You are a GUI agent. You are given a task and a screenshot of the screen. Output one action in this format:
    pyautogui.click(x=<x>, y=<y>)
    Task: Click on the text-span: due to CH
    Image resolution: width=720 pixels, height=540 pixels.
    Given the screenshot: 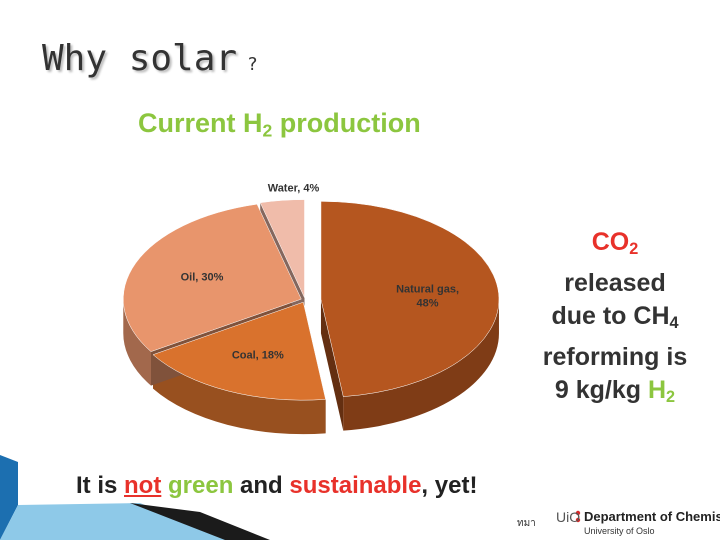 What is the action you would take?
    pyautogui.click(x=610, y=316)
    